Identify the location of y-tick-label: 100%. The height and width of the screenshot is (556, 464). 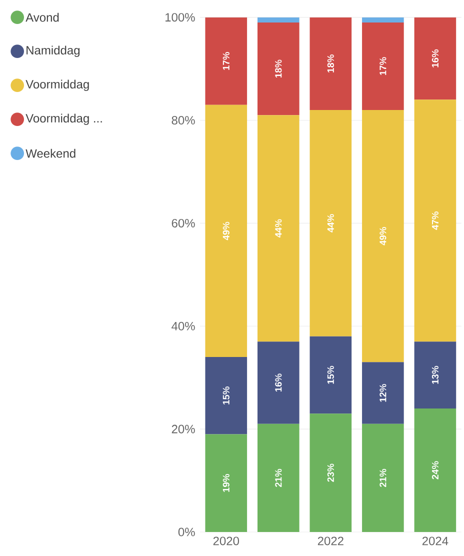
(180, 17).